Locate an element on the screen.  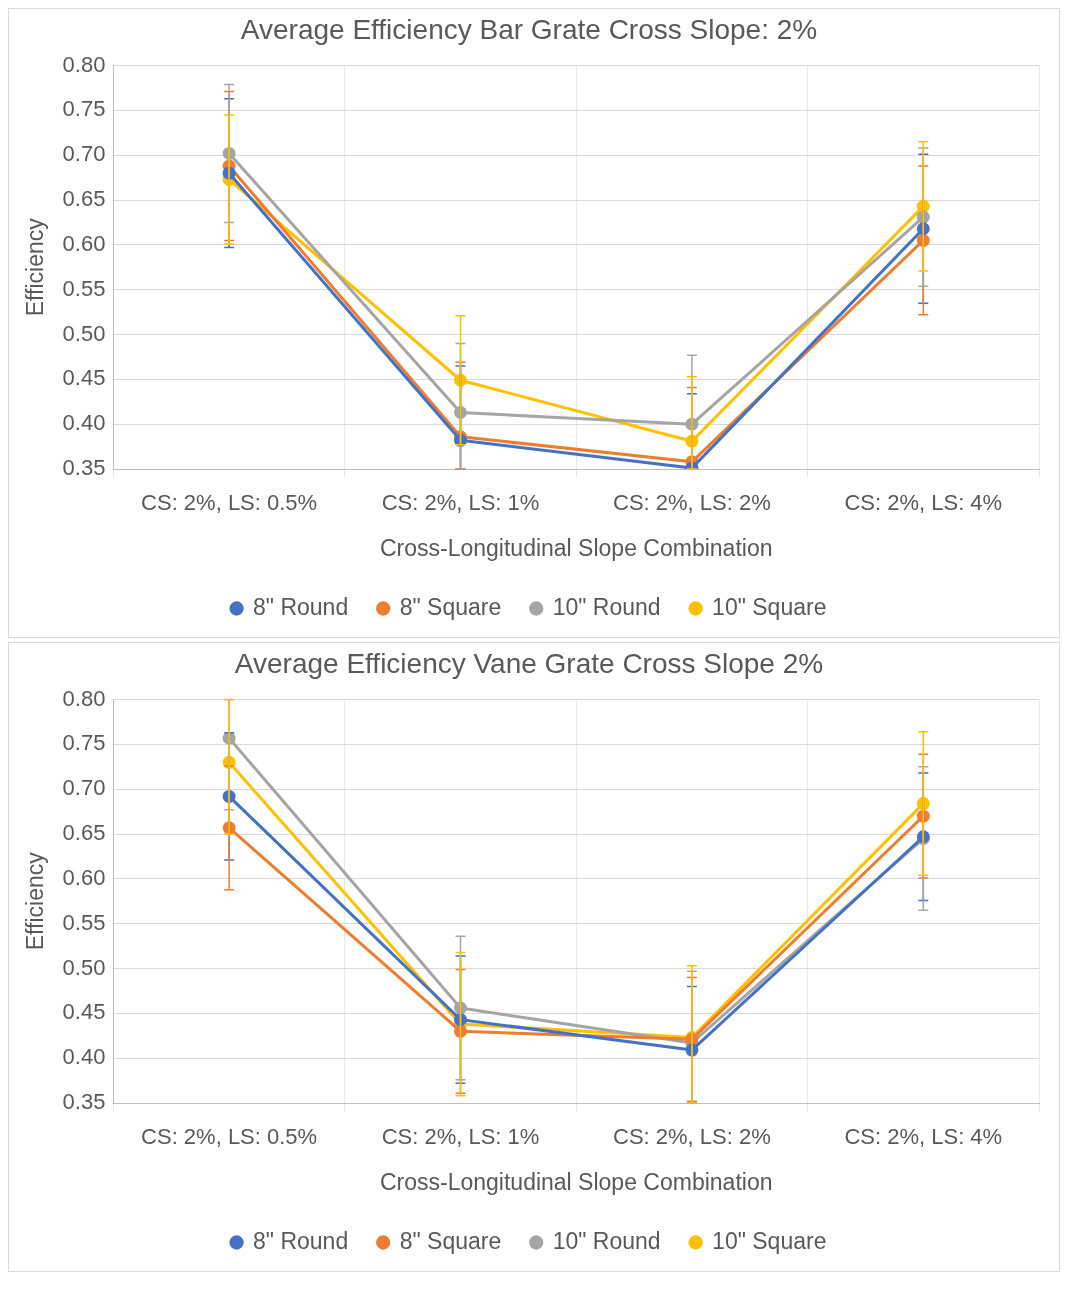
chart-title: Average Efficiency Bar Grate Cross Slope: 2% is located at coordinates (529, 29).